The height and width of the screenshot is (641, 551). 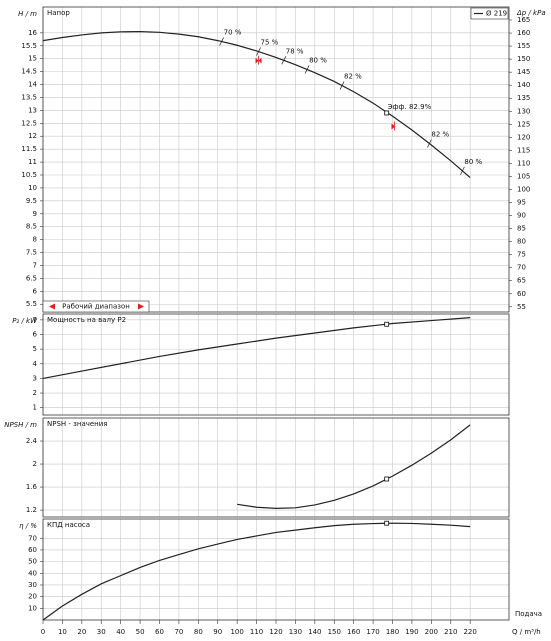 I want to click on x-tick-label: 20, so click(x=81, y=632).